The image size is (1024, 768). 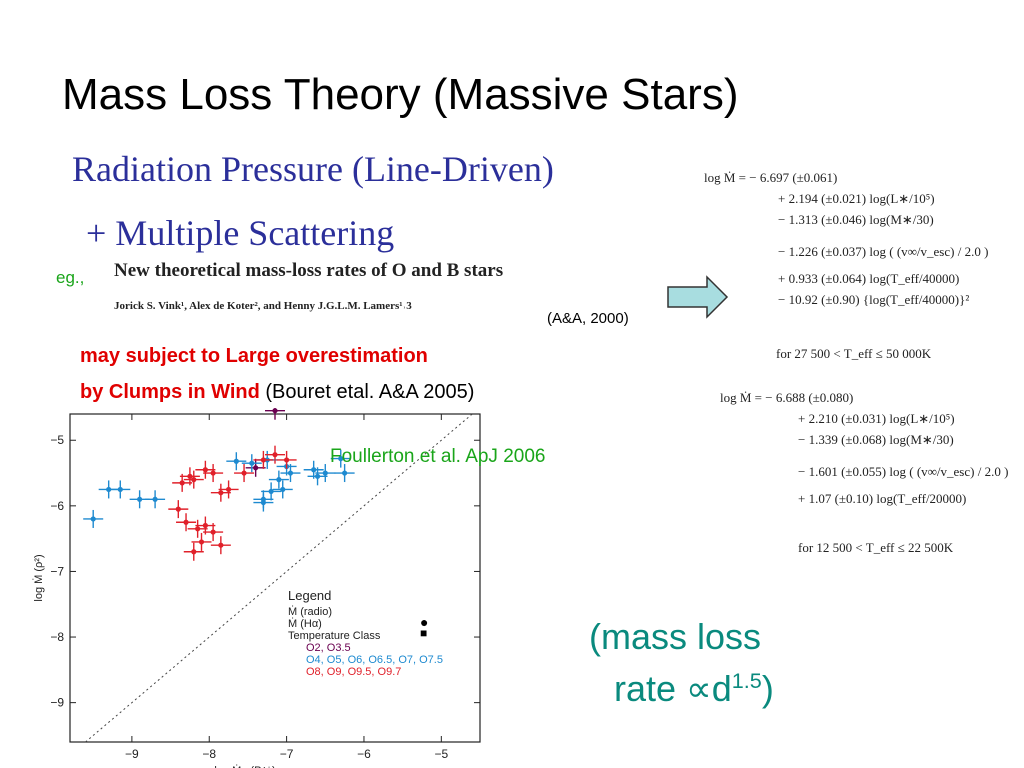 What do you see at coordinates (673, 688) in the screenshot?
I see `mass-loss-relation: rate ∝d` at bounding box center [673, 688].